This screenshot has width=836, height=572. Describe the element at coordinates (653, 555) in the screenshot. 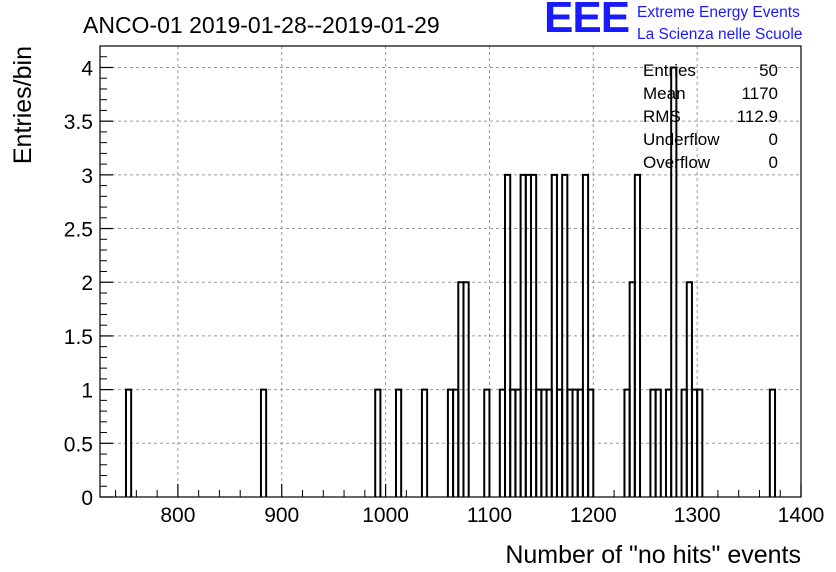

I see `x-axis-label: Number of "no hits" events` at that location.